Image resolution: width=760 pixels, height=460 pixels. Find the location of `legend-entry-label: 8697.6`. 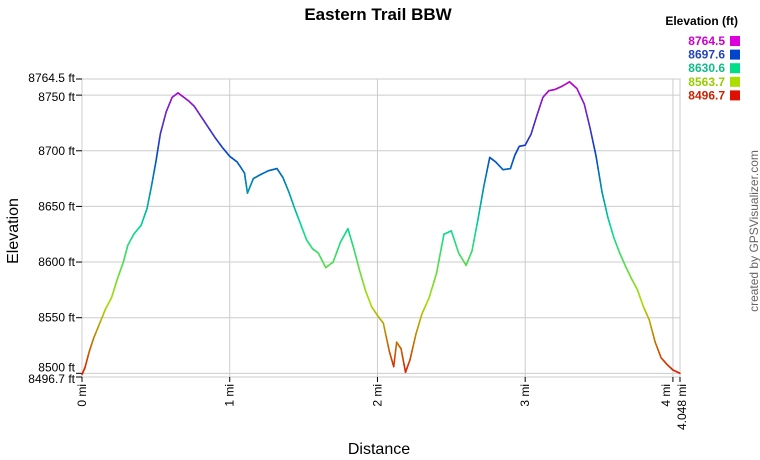

legend-entry-label: 8697.6 is located at coordinates (706, 55).